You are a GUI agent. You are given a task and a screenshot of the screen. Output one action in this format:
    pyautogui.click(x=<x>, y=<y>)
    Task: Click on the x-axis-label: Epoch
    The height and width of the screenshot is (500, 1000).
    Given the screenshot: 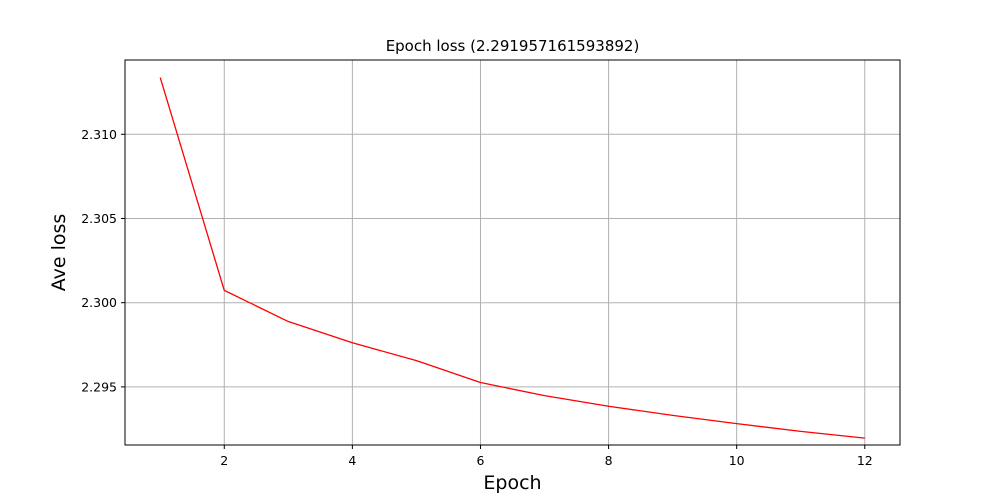 What is the action you would take?
    pyautogui.click(x=512, y=483)
    